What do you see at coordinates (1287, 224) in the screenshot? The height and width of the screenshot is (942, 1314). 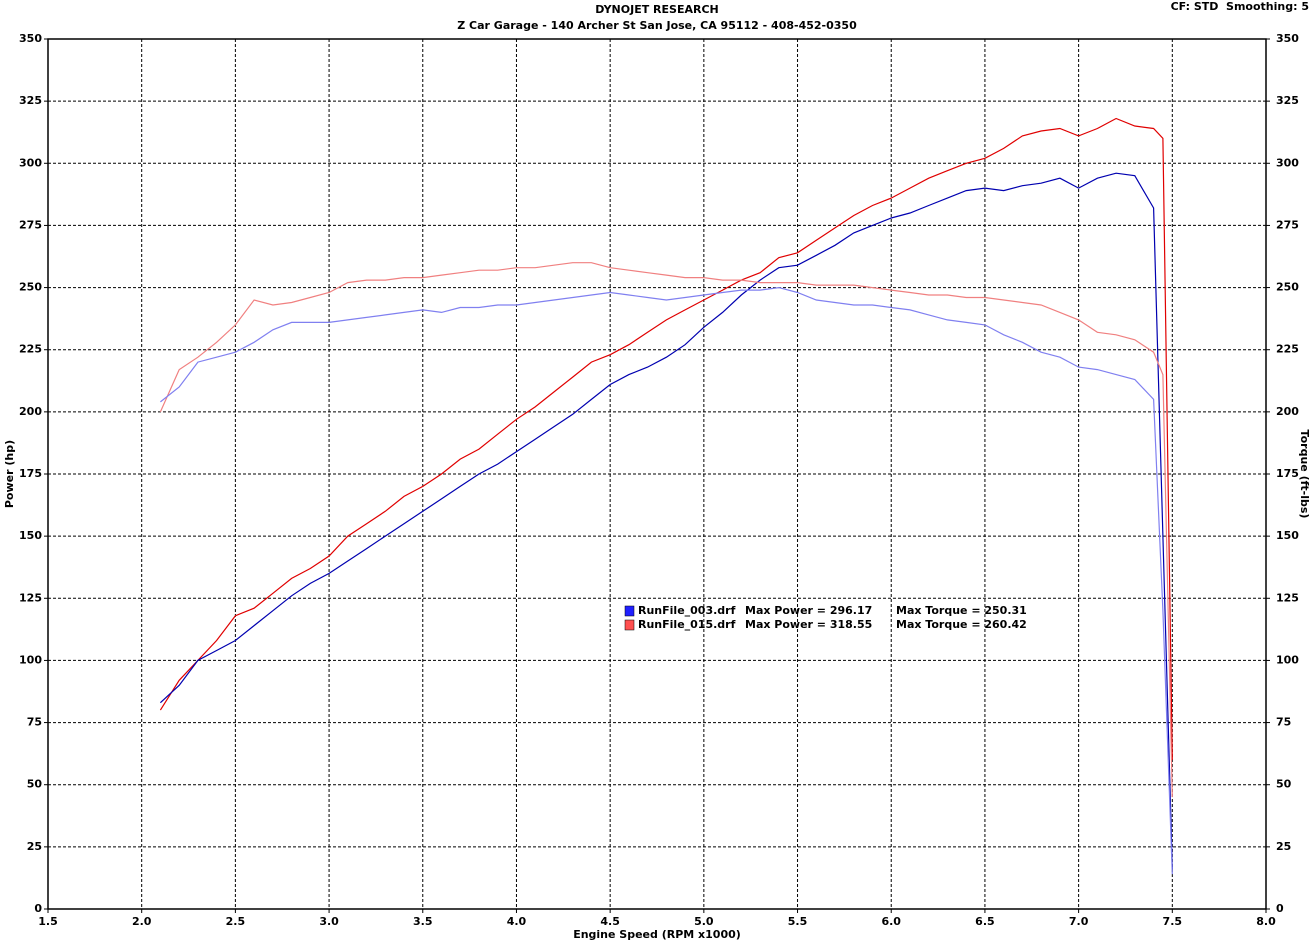 I see `y2-tick-label: 275` at bounding box center [1287, 224].